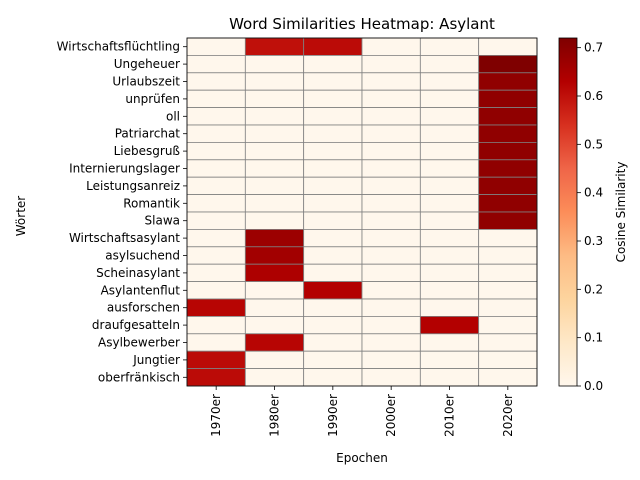 This screenshot has width=640, height=480. I want to click on y-tick-label: Ungeheuer, so click(147, 64).